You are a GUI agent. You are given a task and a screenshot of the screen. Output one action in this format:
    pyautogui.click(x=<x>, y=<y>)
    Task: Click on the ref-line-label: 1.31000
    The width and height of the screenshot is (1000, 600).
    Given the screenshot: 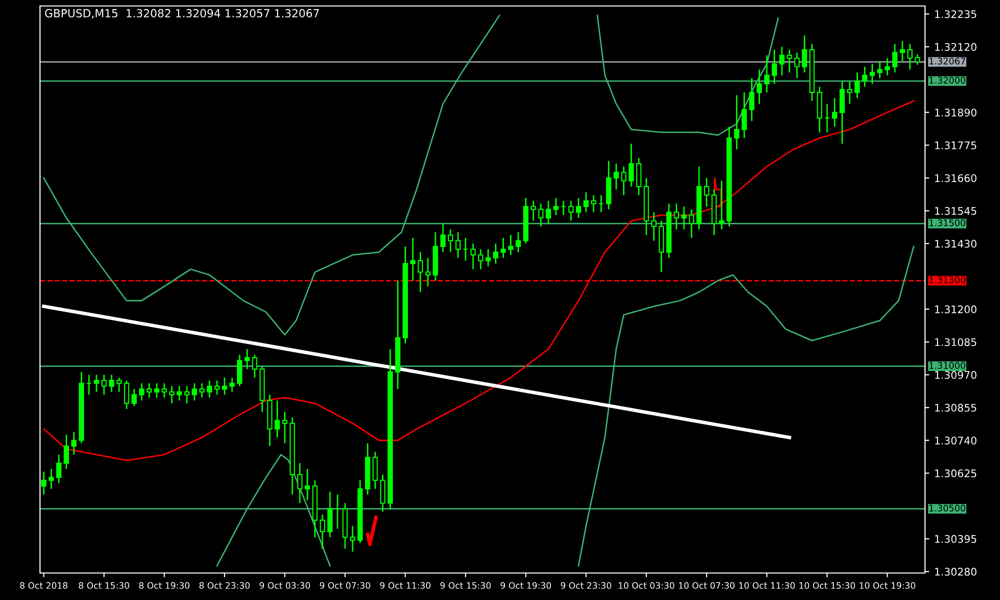 What is the action you would take?
    pyautogui.click(x=948, y=365)
    